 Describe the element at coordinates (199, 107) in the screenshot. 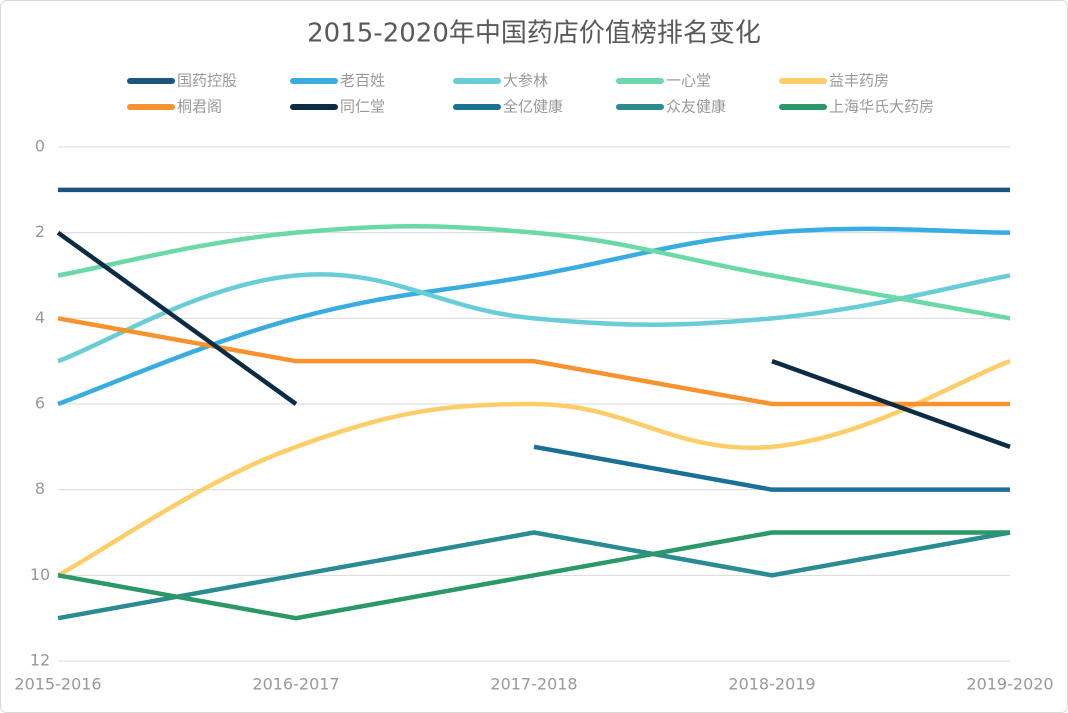

I see `legend-label: 桐君阁` at that location.